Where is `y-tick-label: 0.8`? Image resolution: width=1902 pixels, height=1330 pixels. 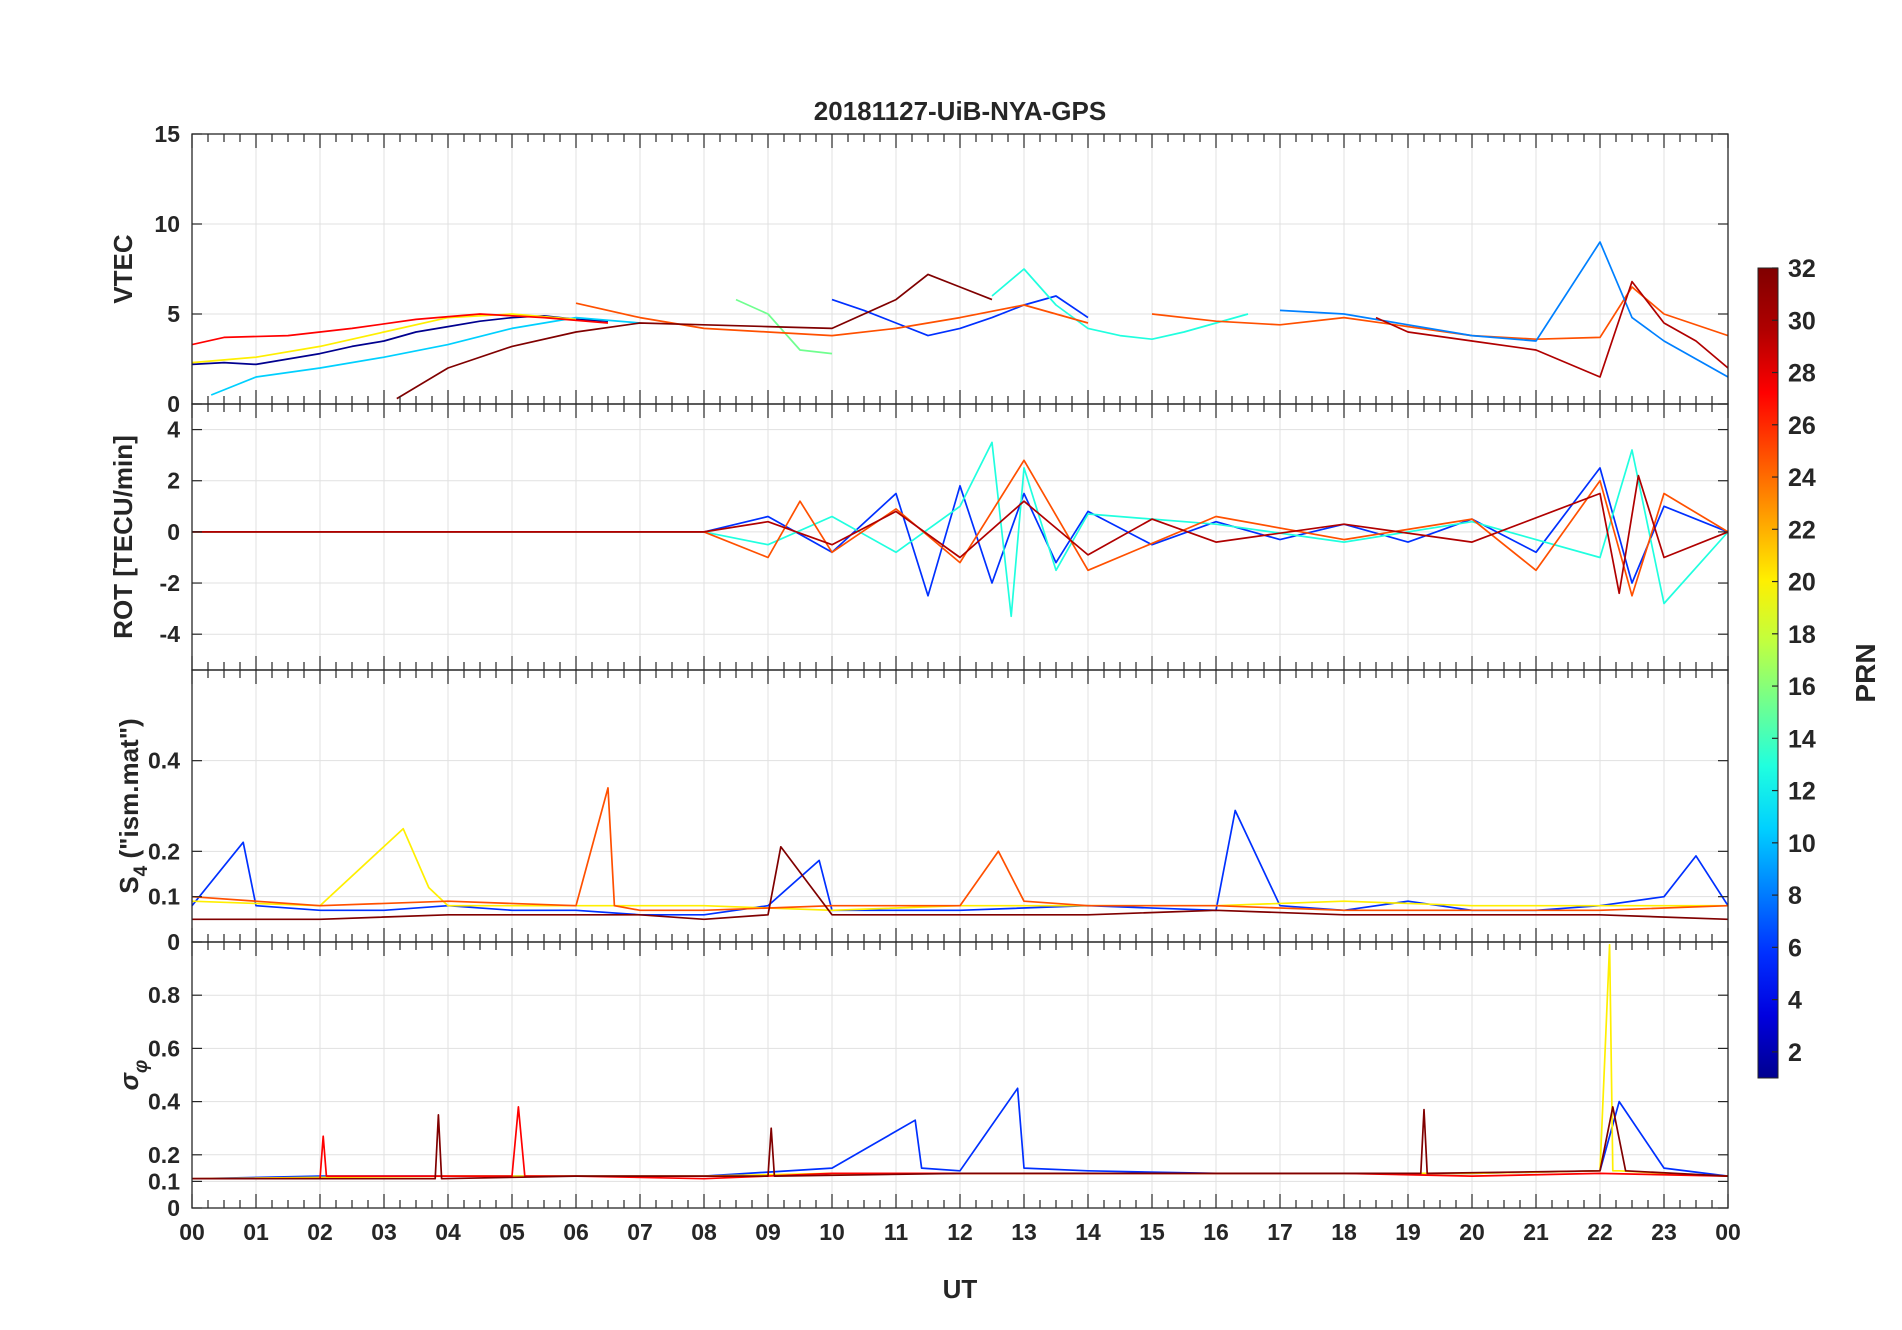 y-tick-label: 0.8 is located at coordinates (164, 995).